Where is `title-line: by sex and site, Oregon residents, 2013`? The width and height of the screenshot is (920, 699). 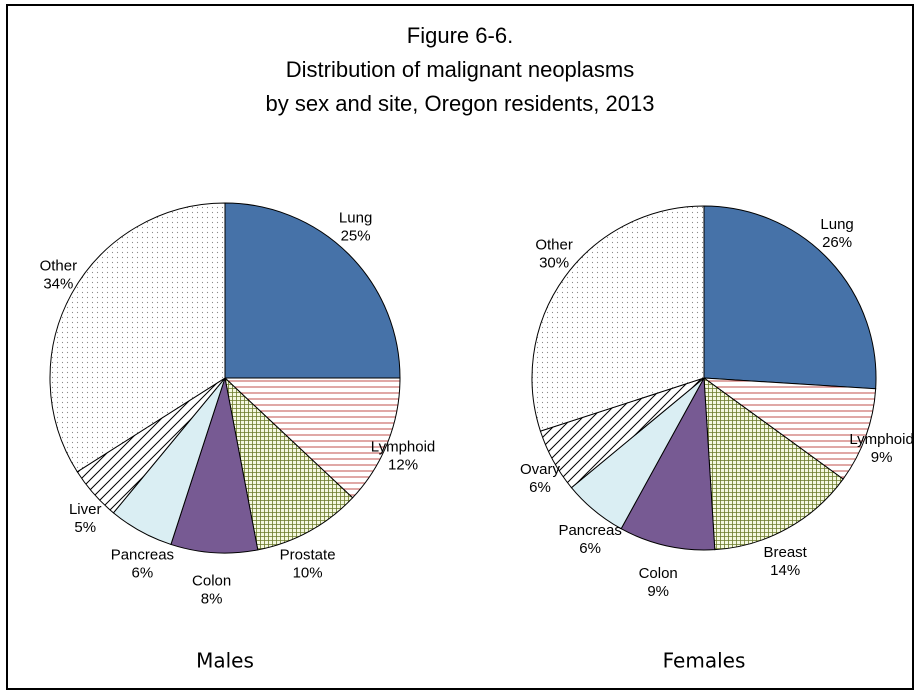
title-line: by sex and site, Oregon residents, 2013 is located at coordinates (460, 103).